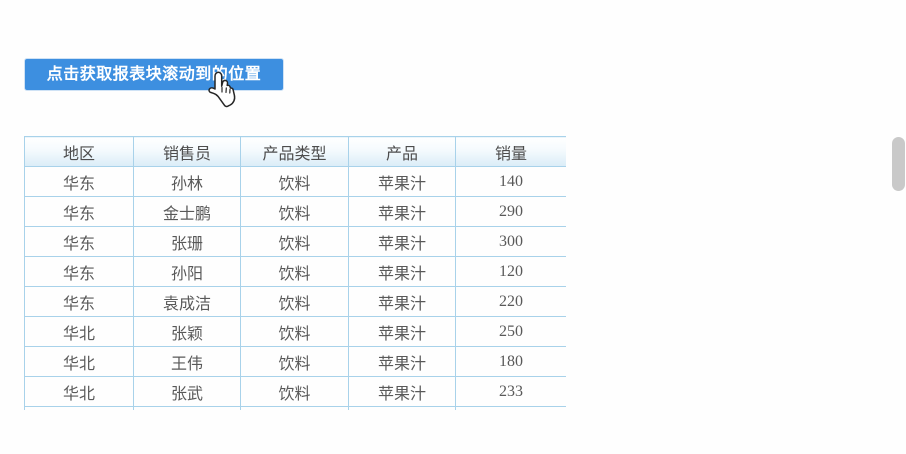  I want to click on cell-sales: 140, so click(510, 181).